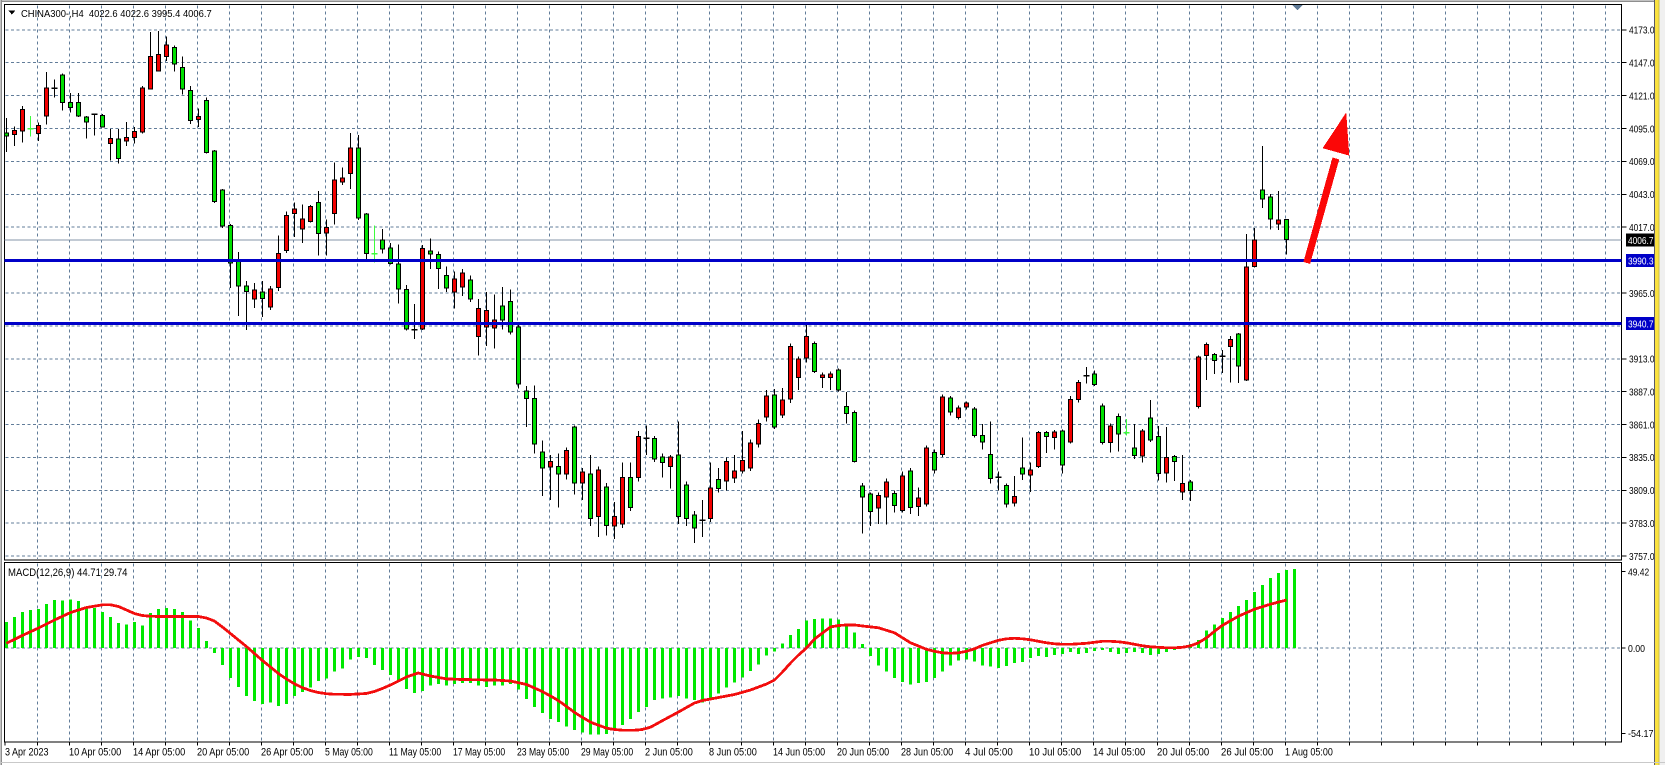  Describe the element at coordinates (287, 753) in the screenshot. I see `svg-text: 26 Apr 05:00` at that location.